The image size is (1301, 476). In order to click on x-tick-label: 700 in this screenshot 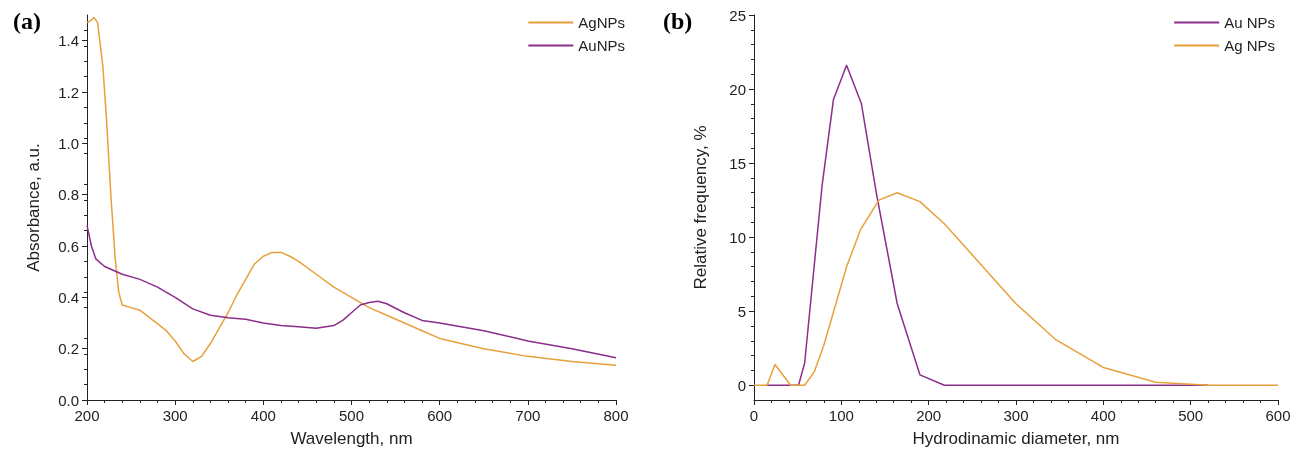, I will do `click(528, 415)`.